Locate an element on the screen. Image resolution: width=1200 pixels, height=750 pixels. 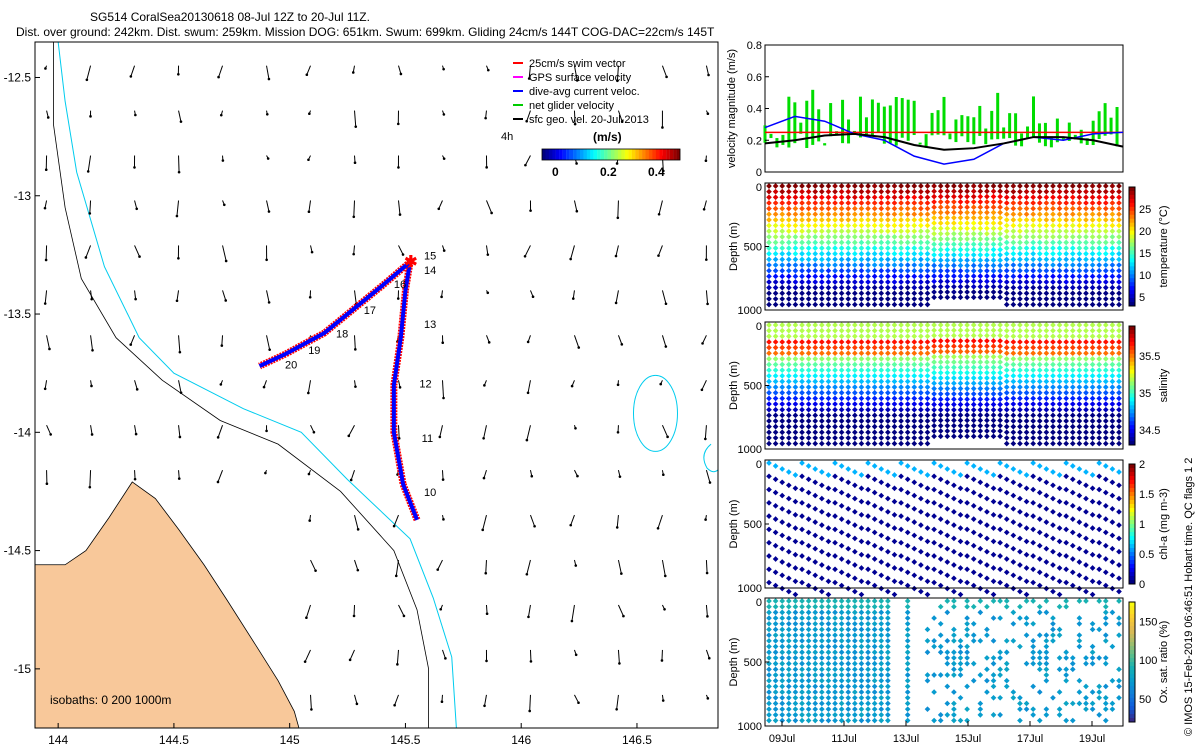
section-ylabel: Depth (m) is located at coordinates (734, 524).